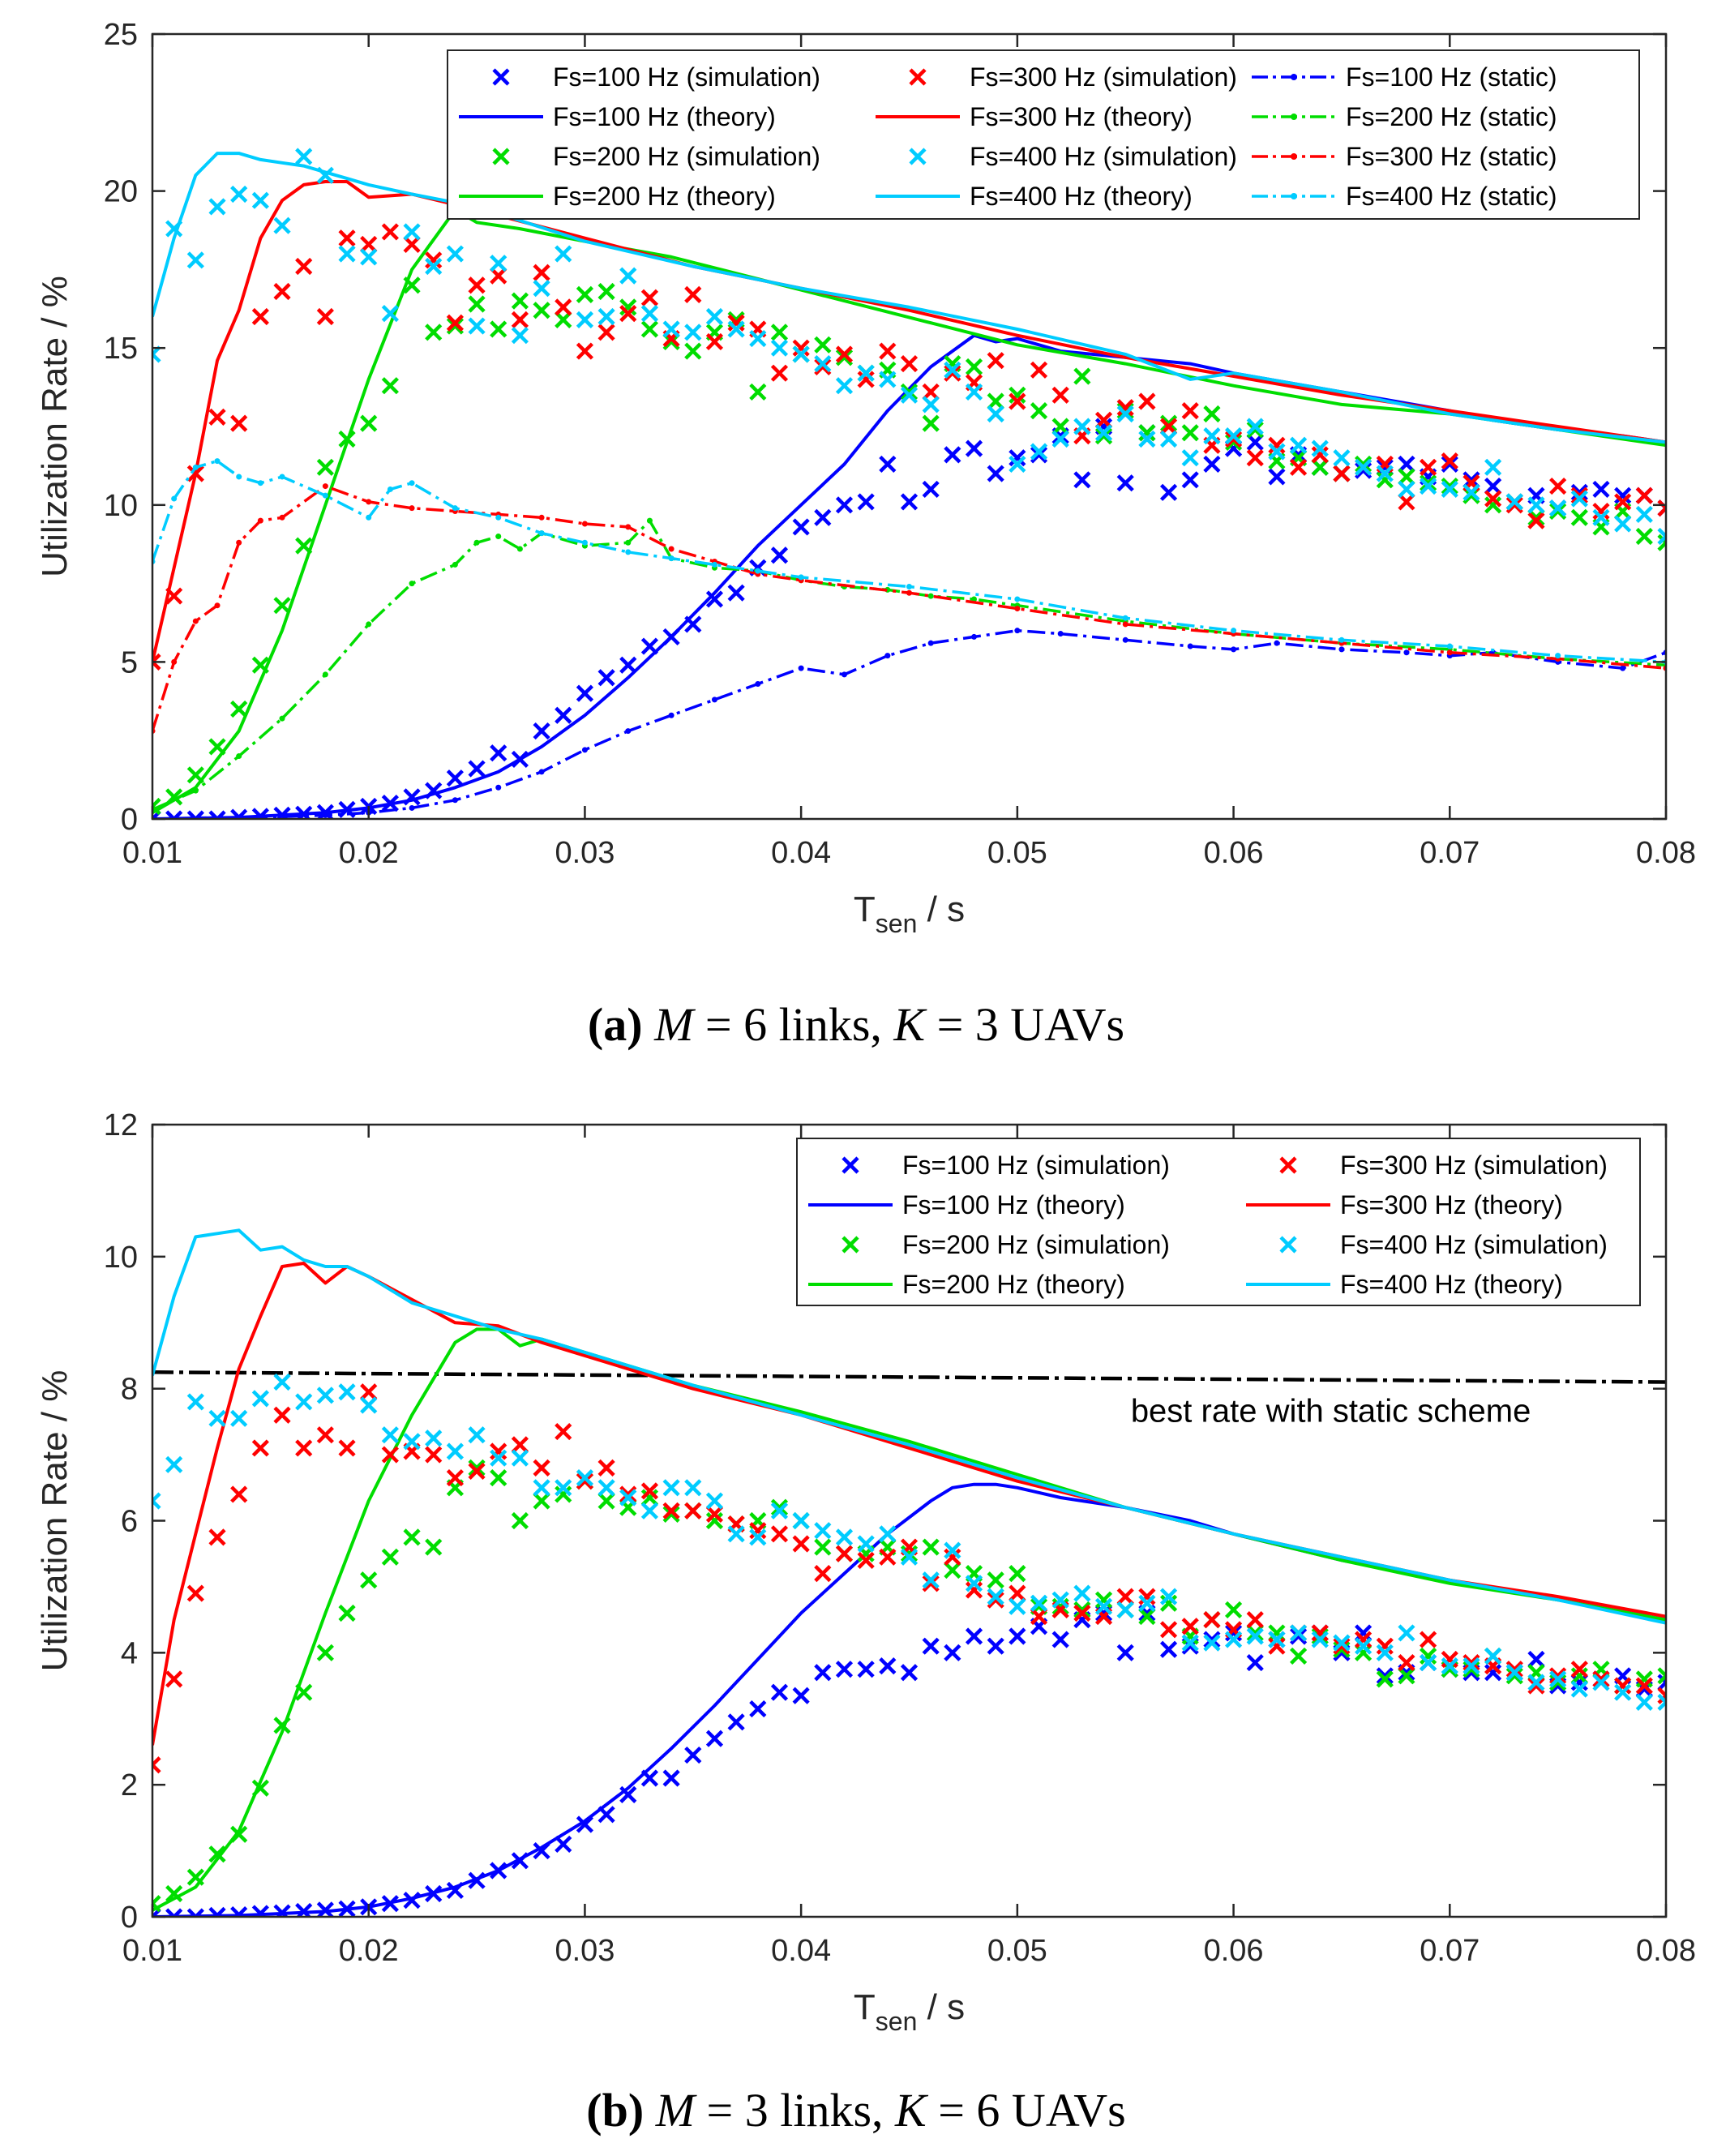 The height and width of the screenshot is (2156, 1713). What do you see at coordinates (1073, 77) in the screenshot?
I see `panel-a-legend-item: Fs=300 Hz (simulation)` at bounding box center [1073, 77].